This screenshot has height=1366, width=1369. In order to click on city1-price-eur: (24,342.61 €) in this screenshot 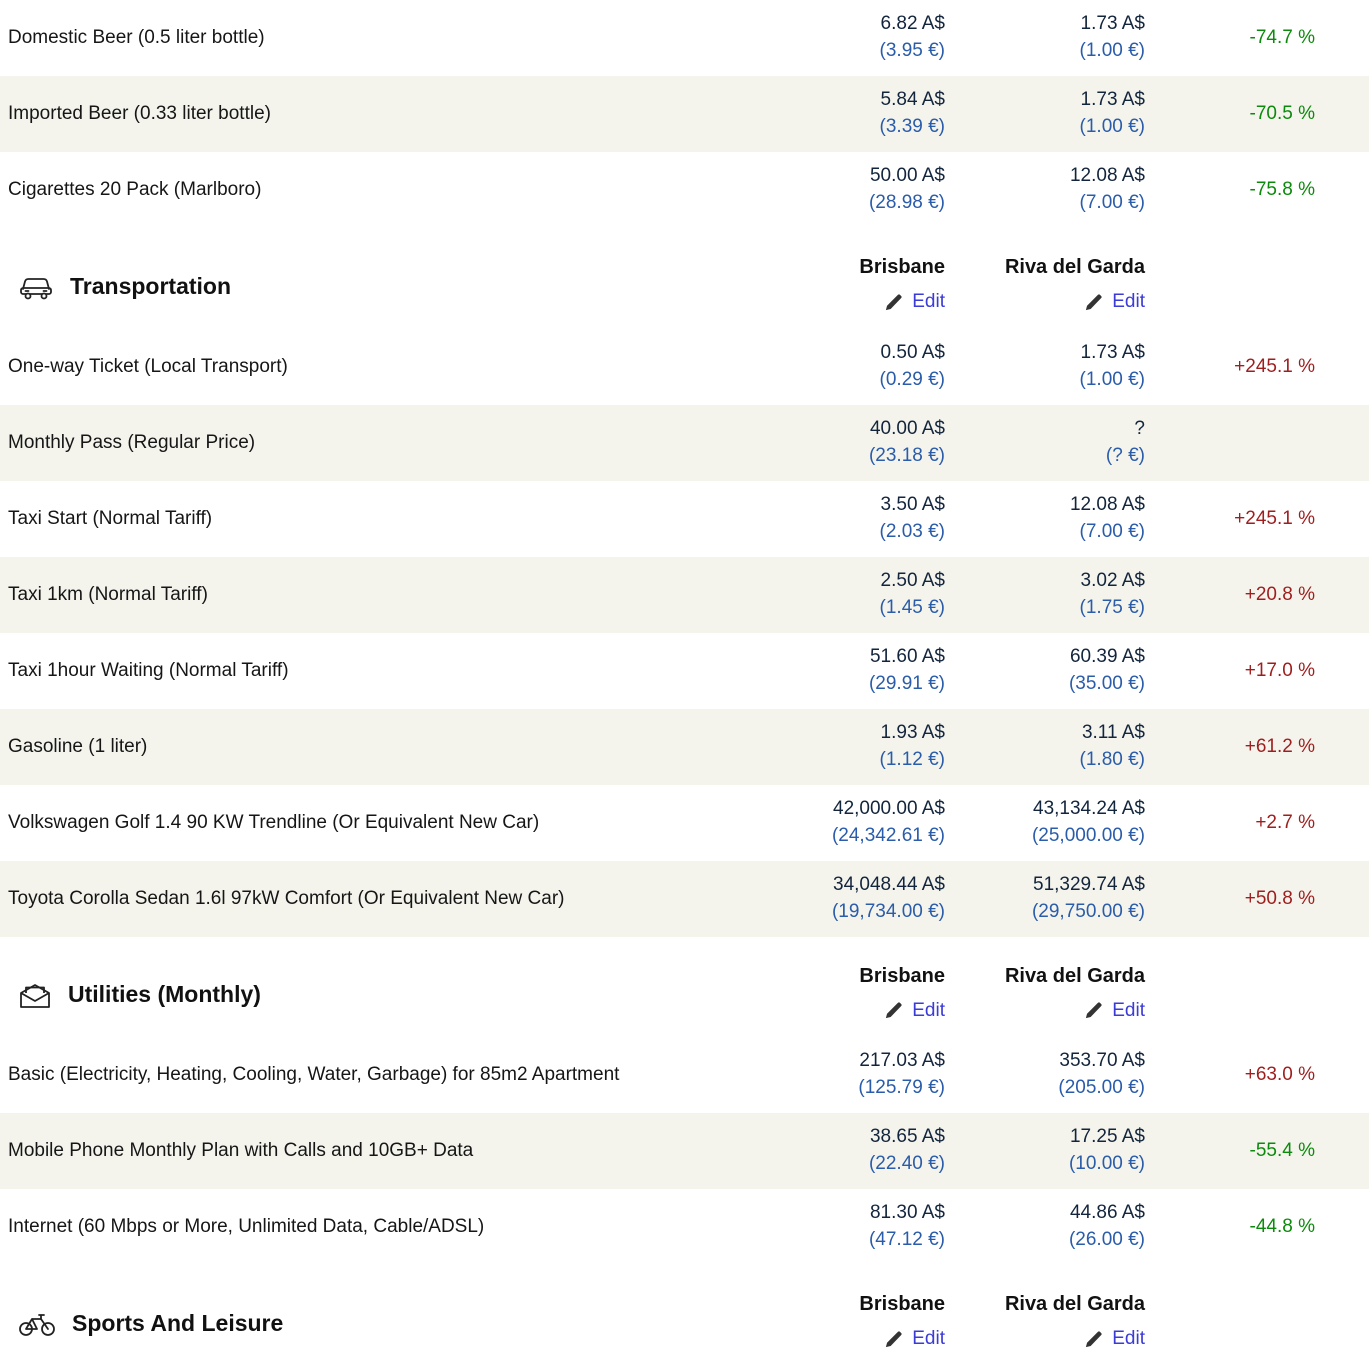, I will do `click(888, 835)`.